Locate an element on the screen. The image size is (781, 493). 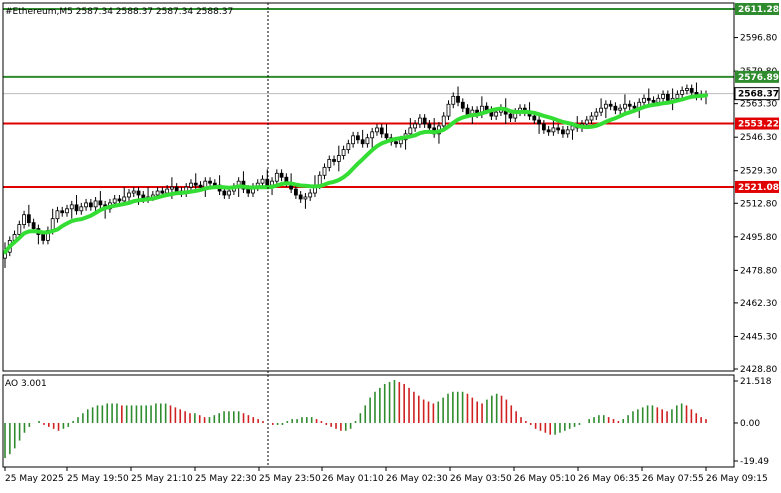
x-tick-label: 26 May 06:35 is located at coordinates (609, 479).